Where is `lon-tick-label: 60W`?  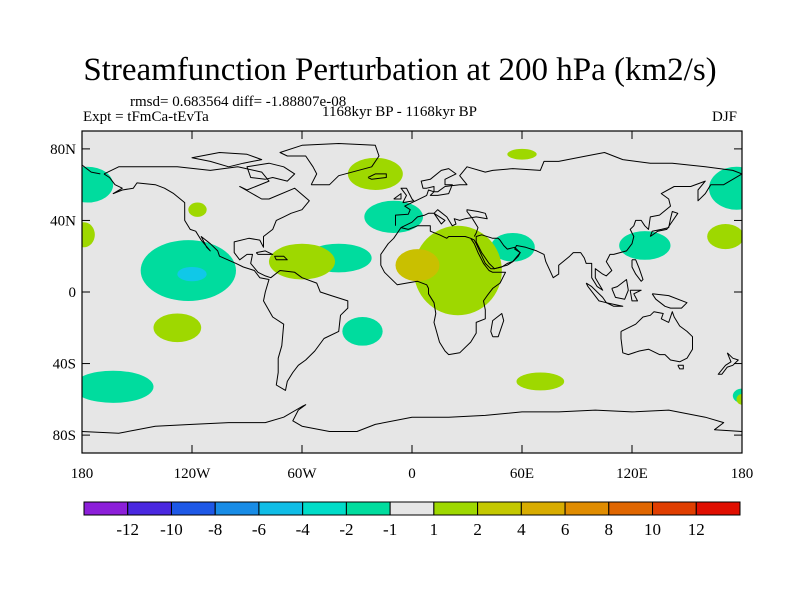 lon-tick-label: 60W is located at coordinates (302, 474).